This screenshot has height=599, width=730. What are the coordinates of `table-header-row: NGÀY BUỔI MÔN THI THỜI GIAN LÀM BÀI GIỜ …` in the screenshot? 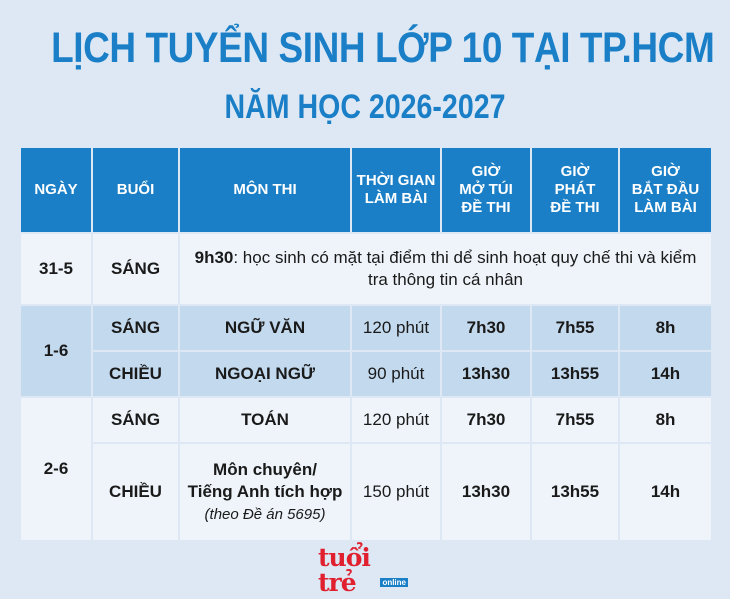 It's located at (366, 190).